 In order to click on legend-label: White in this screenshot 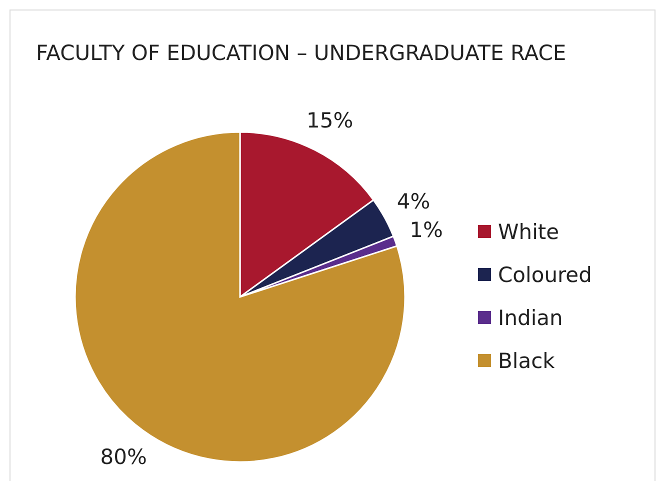, I will do `click(529, 232)`.